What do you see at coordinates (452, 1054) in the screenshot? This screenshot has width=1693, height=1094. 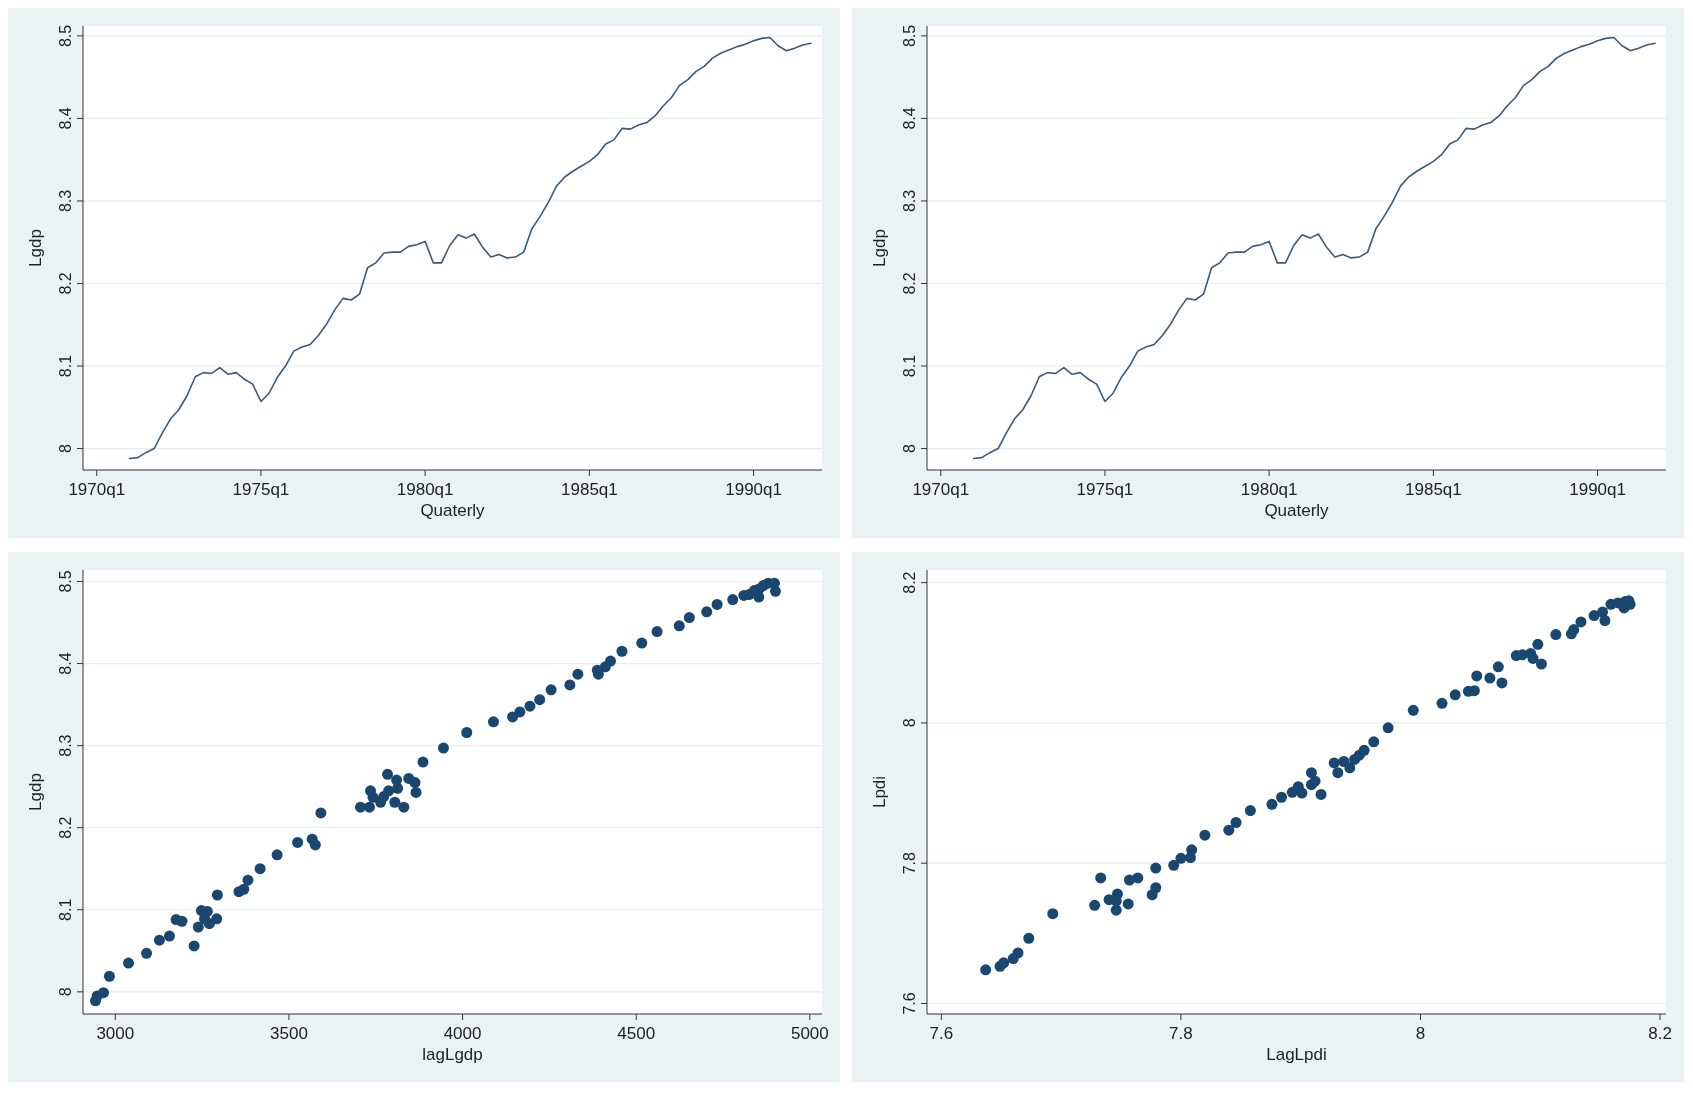 I see `x-axis-title: lagLgdp` at bounding box center [452, 1054].